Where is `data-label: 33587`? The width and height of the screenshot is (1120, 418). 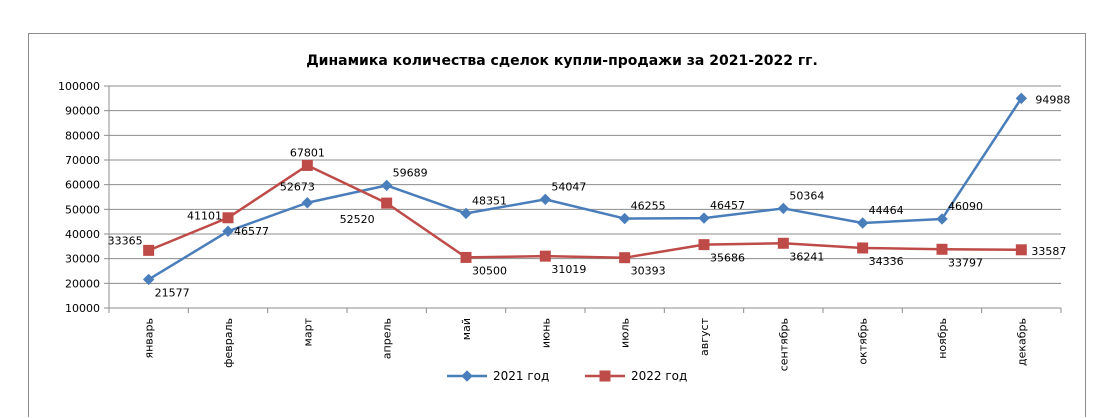 data-label: 33587 is located at coordinates (1048, 251).